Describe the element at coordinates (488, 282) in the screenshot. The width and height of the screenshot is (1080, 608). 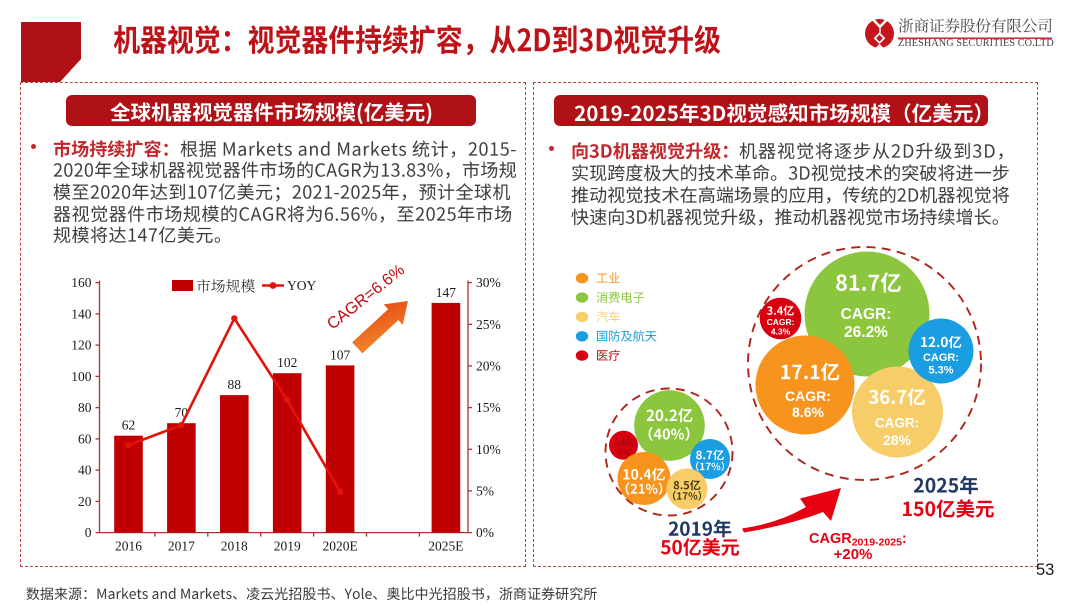
I see `svg-text: 30%` at that location.